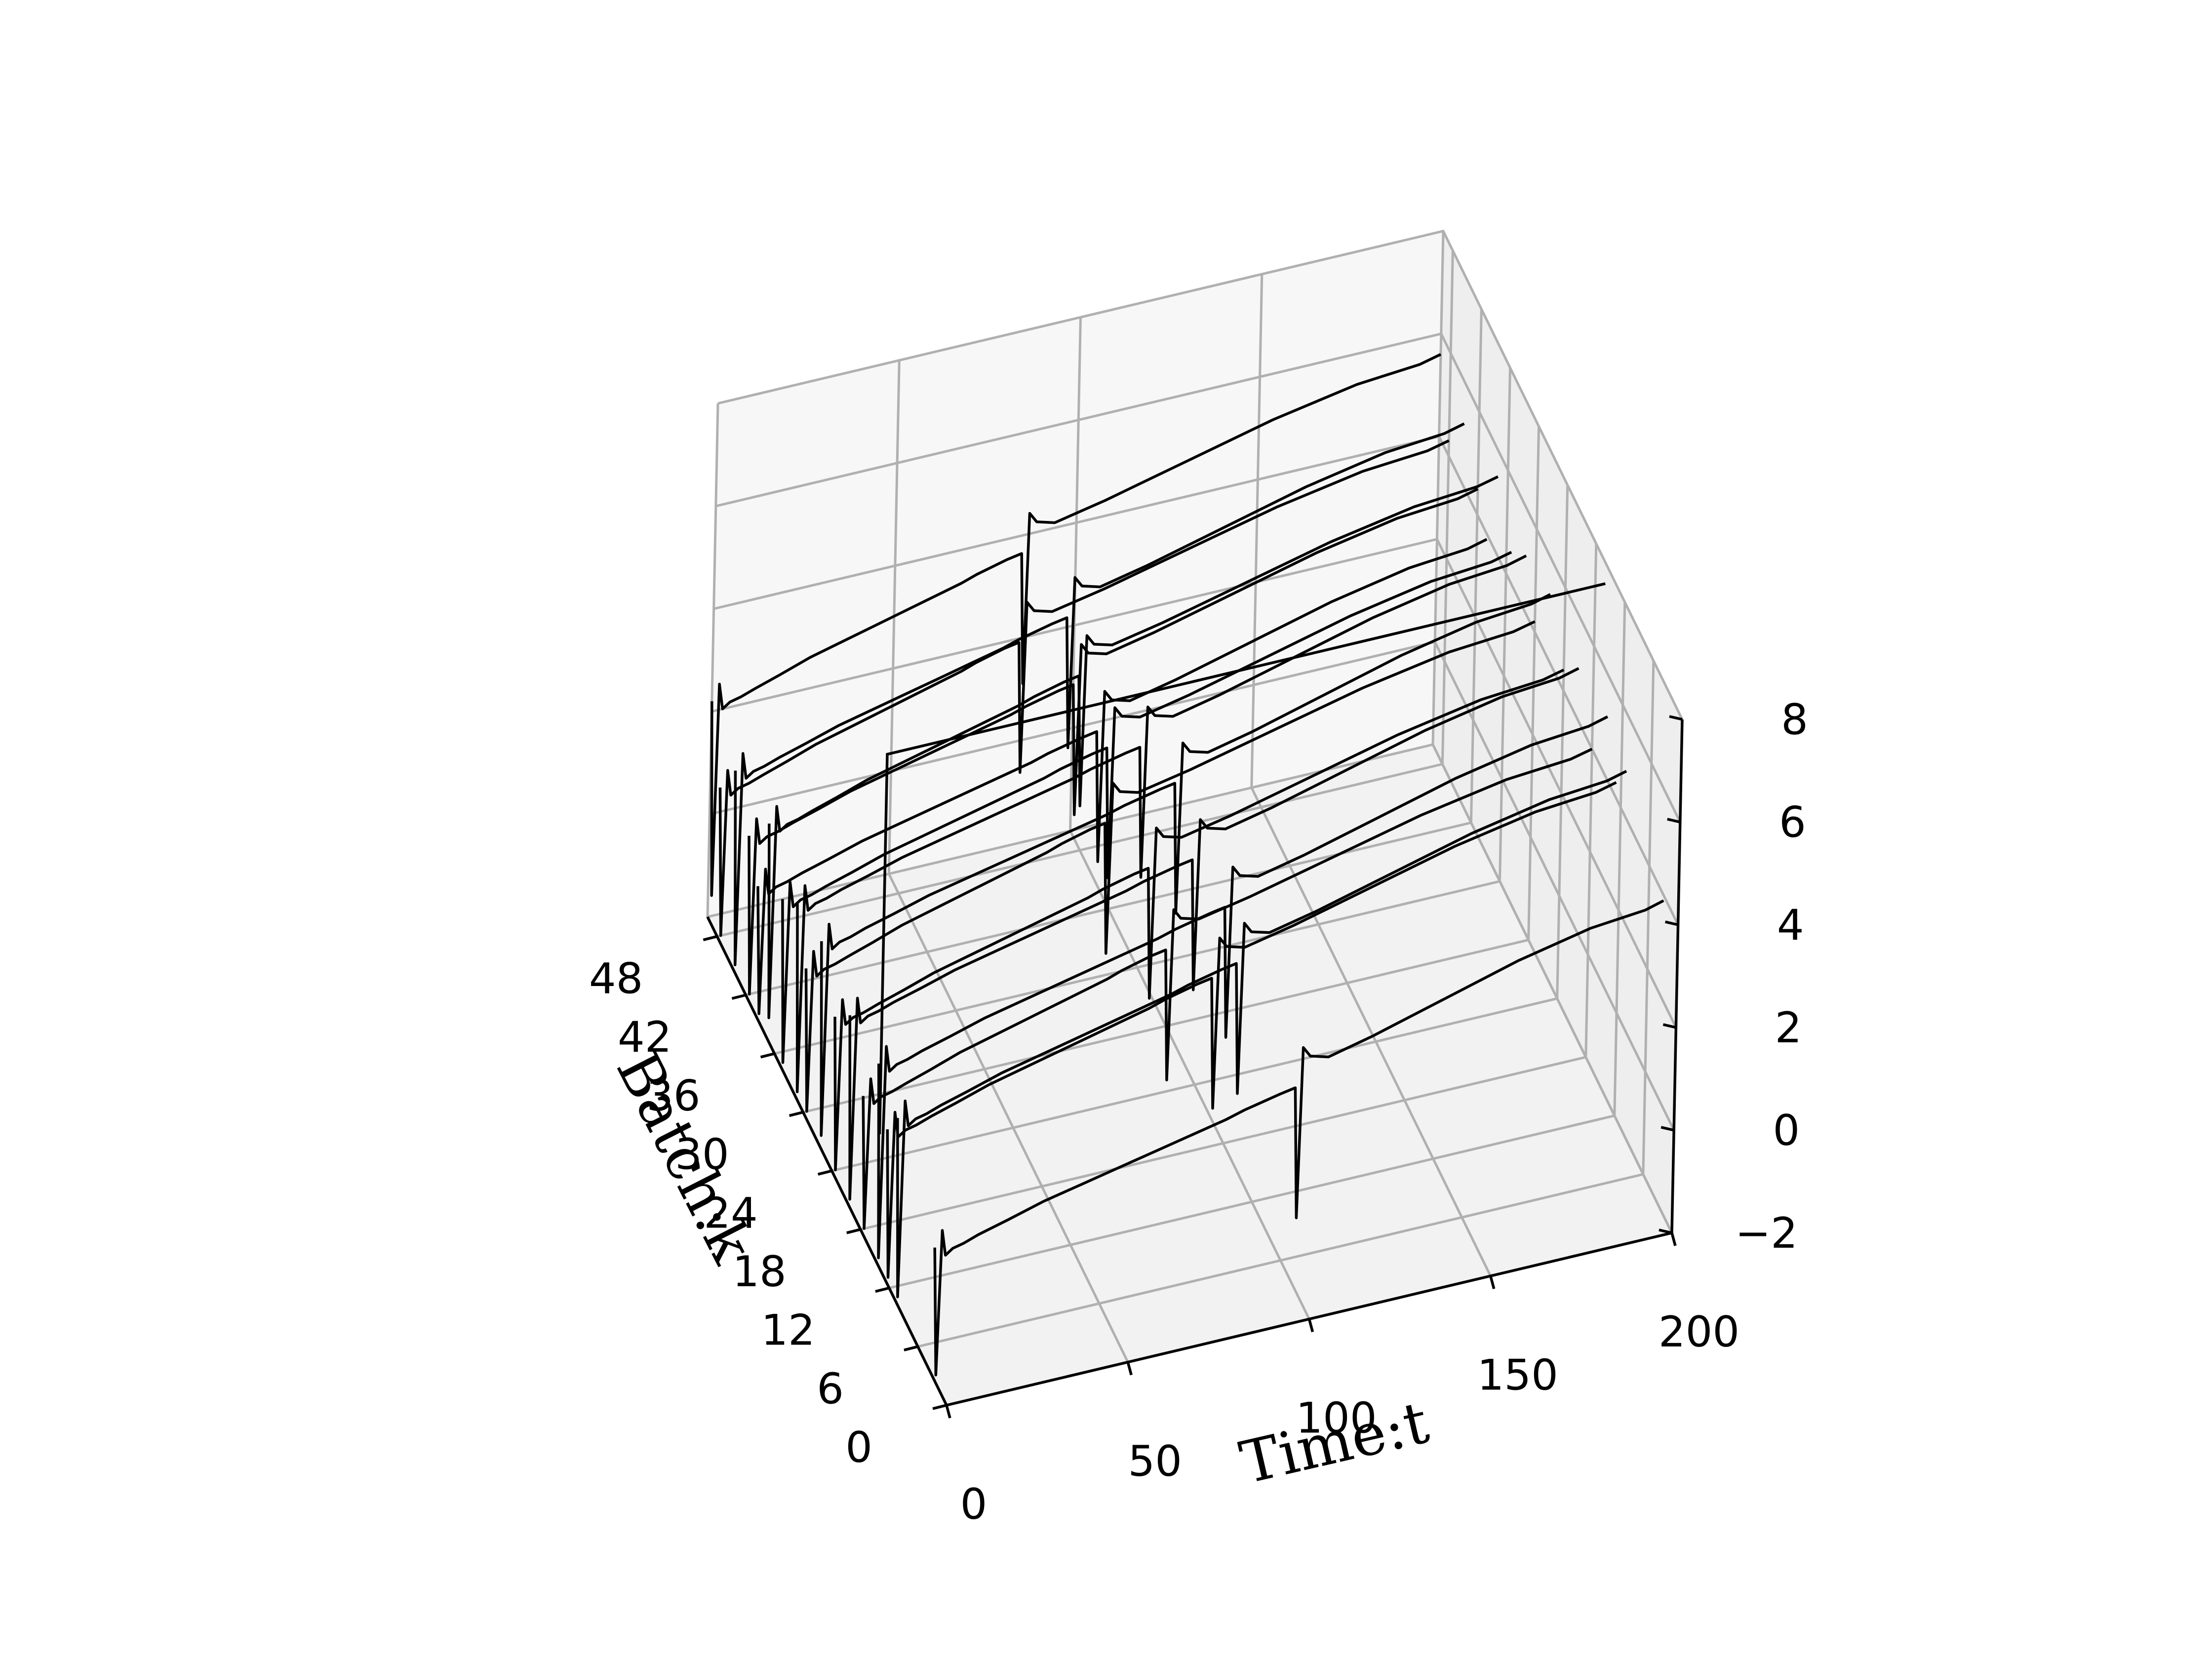 The height and width of the screenshot is (1659, 2212). I want to click on y-tick-label: 0, so click(858, 1448).